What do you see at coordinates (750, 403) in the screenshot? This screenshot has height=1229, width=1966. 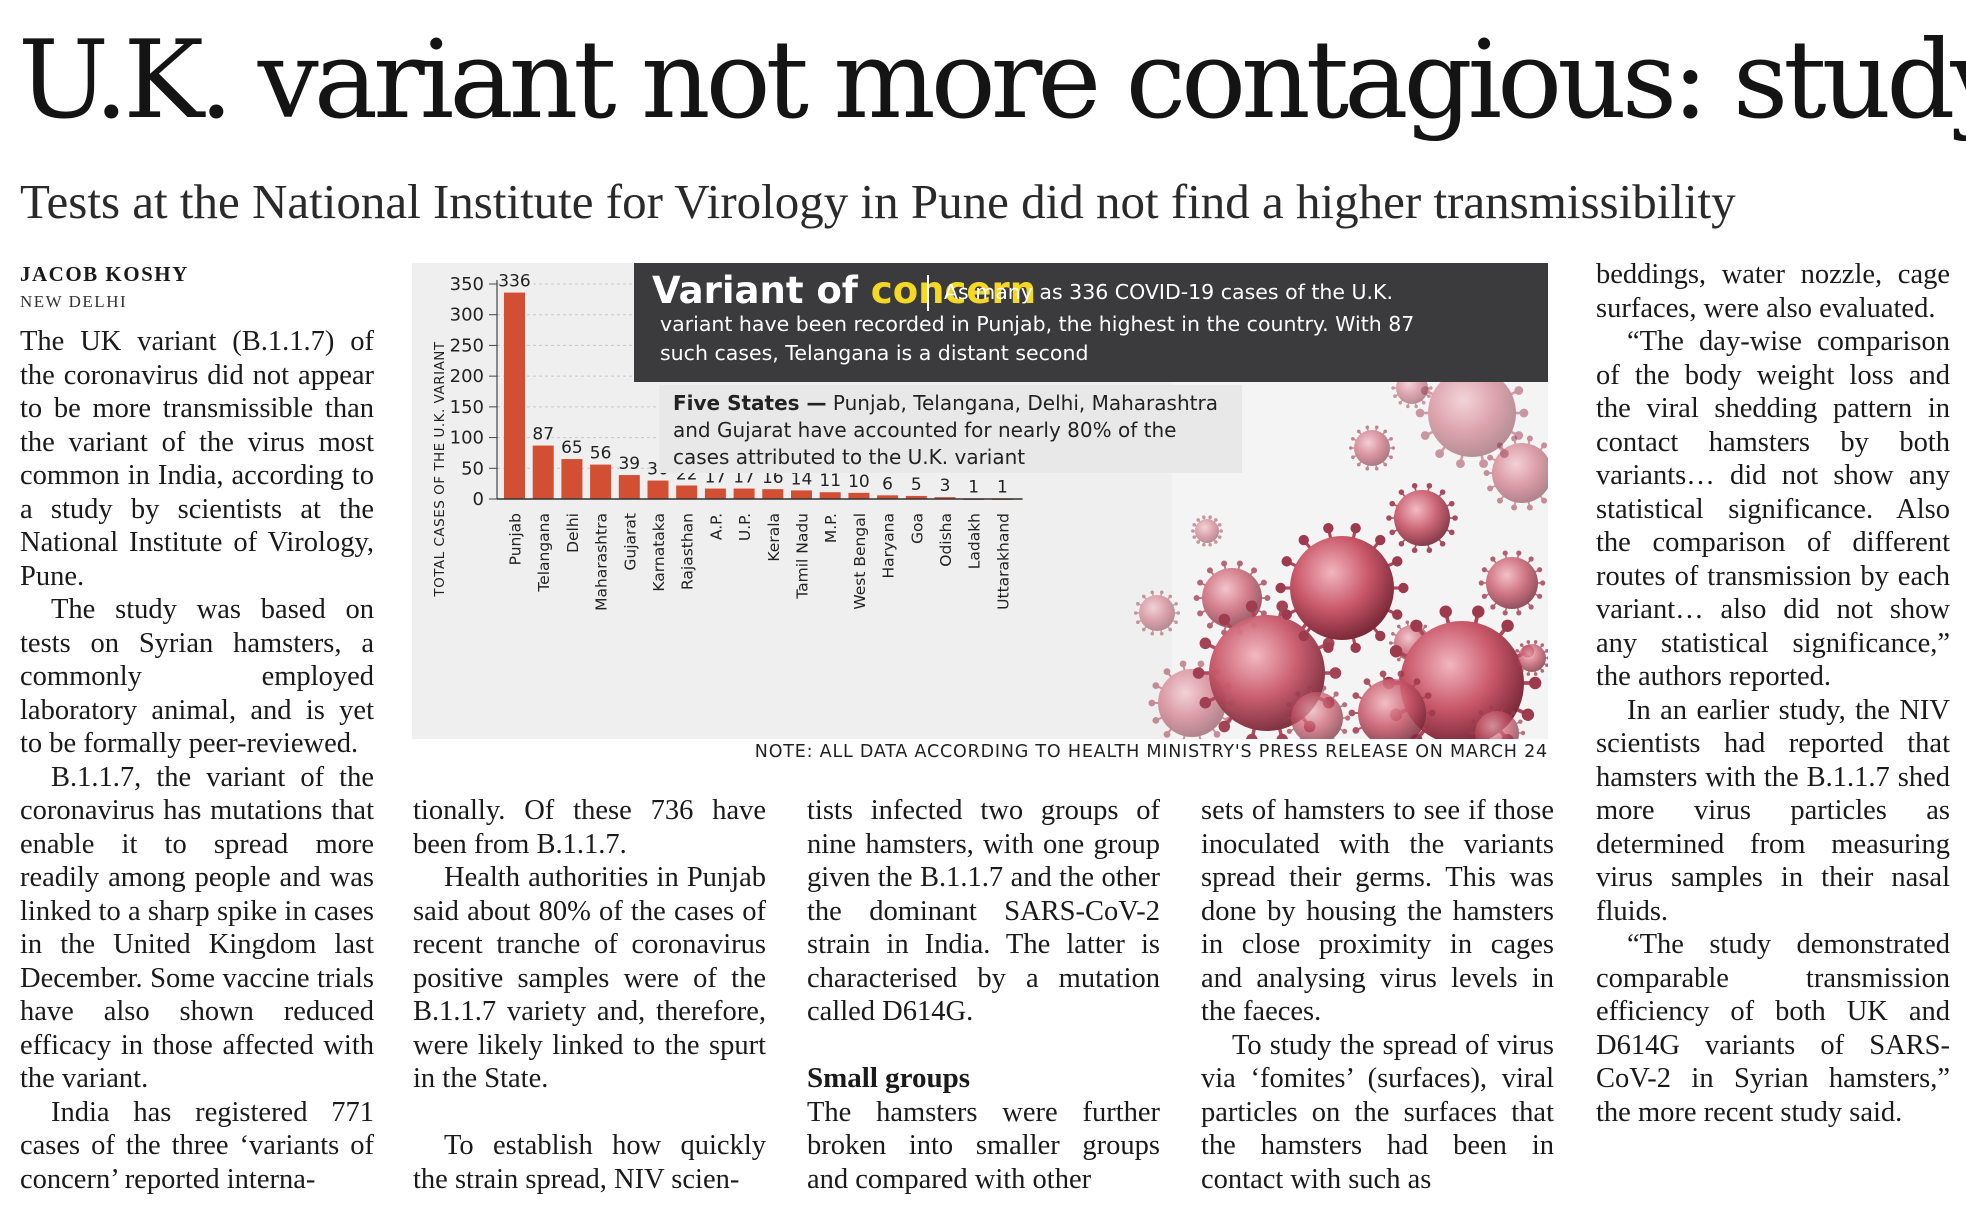 I see `five-states-label: Five States —` at bounding box center [750, 403].